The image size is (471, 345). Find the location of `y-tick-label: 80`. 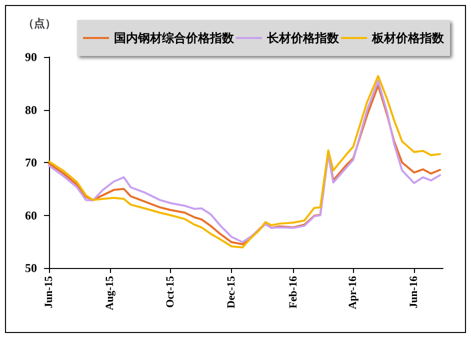

y-tick-label: 80 is located at coordinates (31, 109).